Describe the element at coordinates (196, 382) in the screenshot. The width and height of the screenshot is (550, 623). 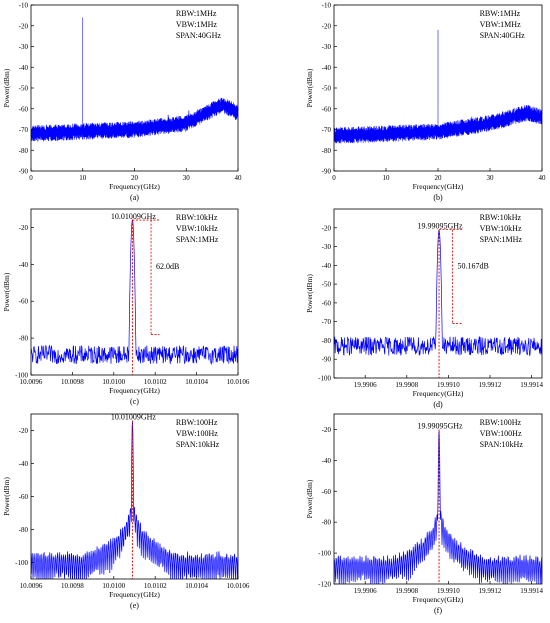
I see `x-tick-label: 10.0104` at that location.